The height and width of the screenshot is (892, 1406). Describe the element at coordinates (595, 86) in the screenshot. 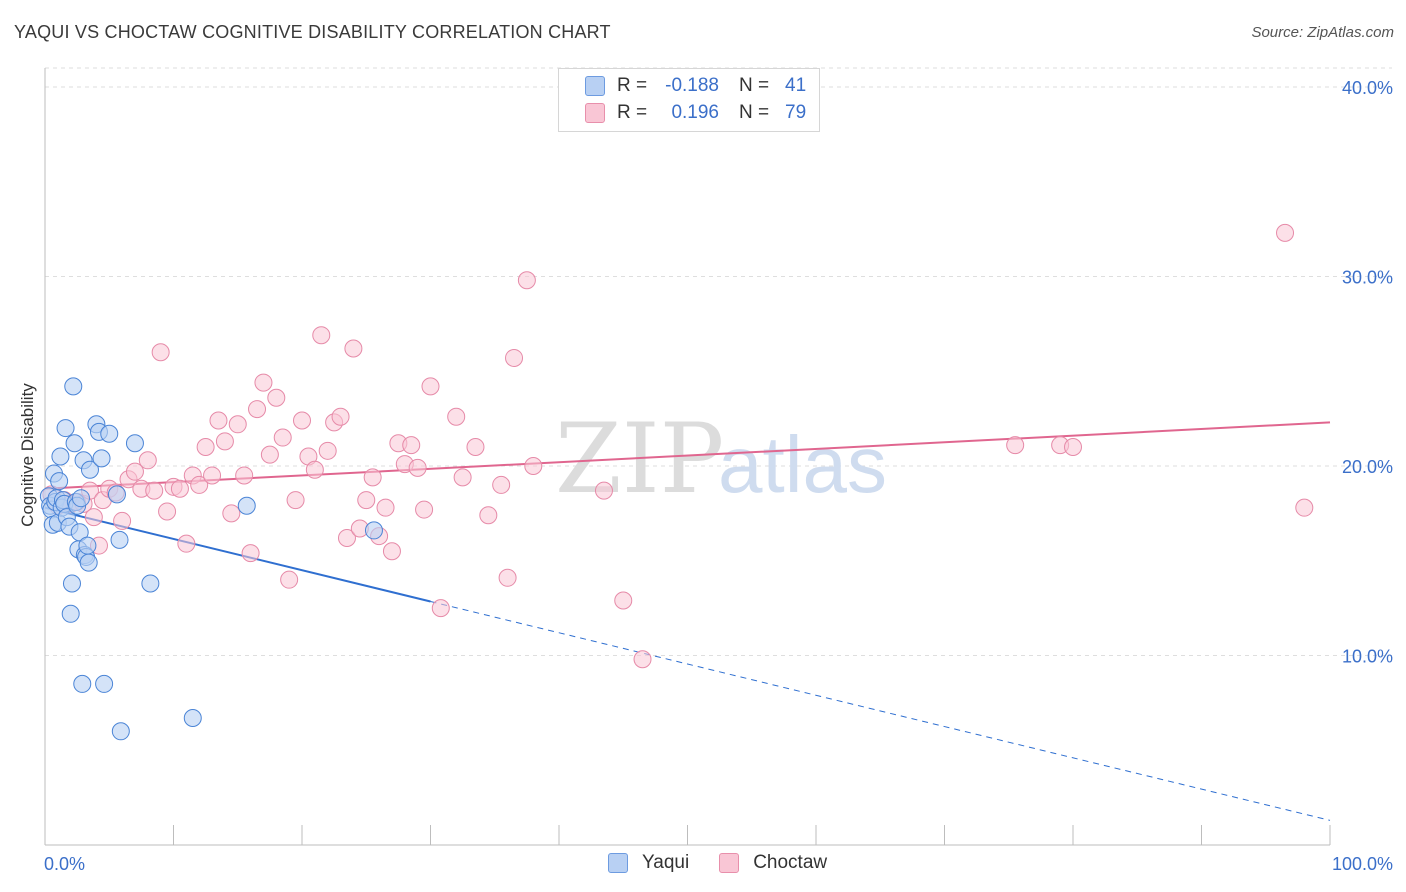

I see `yaqui-swatch` at that location.